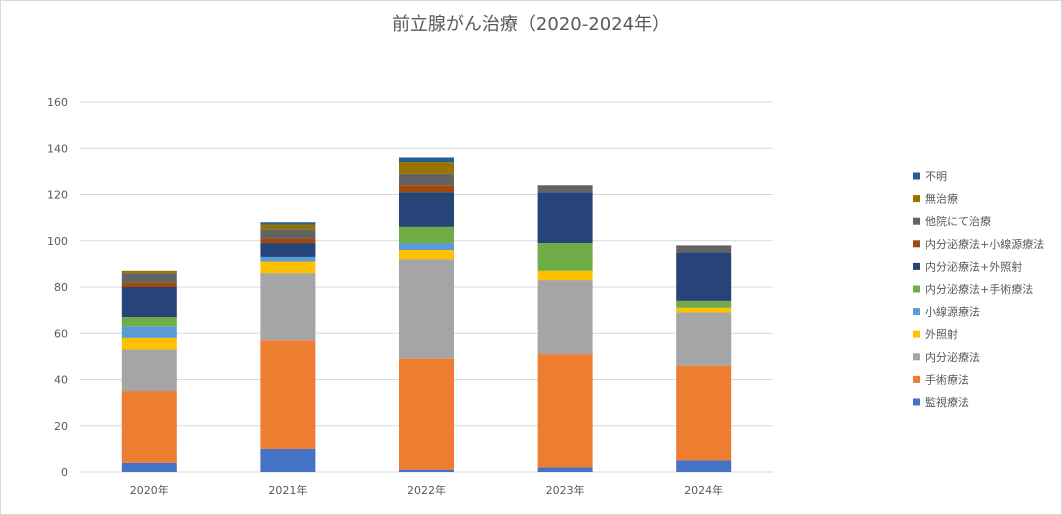 The width and height of the screenshot is (1062, 515). What do you see at coordinates (61, 380) in the screenshot?
I see `y-tick-label: 40` at bounding box center [61, 380].